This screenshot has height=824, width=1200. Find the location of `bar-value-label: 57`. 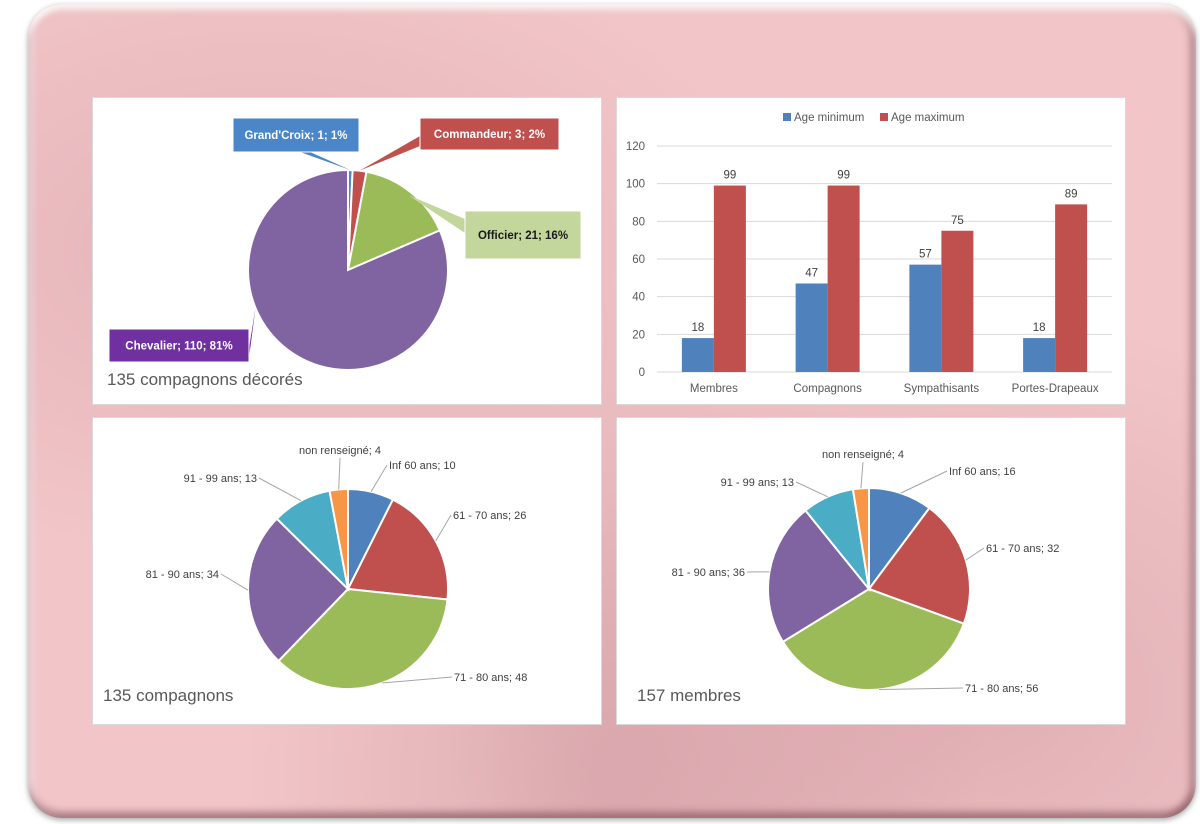

bar-value-label: 57 is located at coordinates (925, 255).